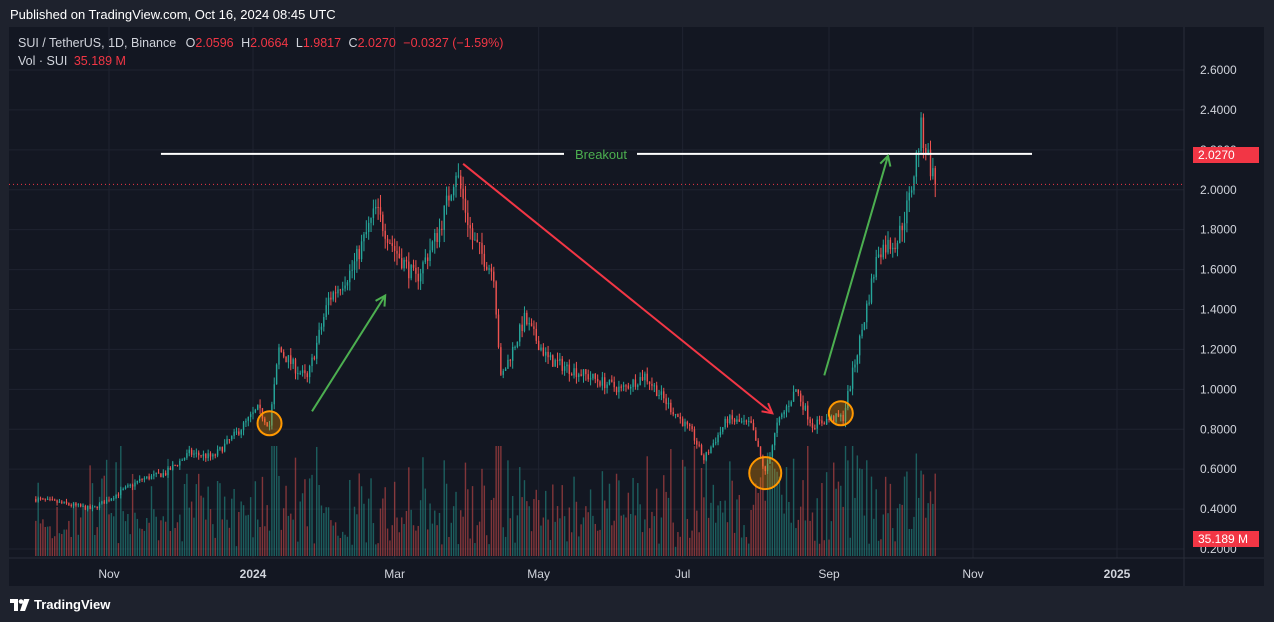  Describe the element at coordinates (108, 574) in the screenshot. I see `x-tick-label: Nov` at that location.